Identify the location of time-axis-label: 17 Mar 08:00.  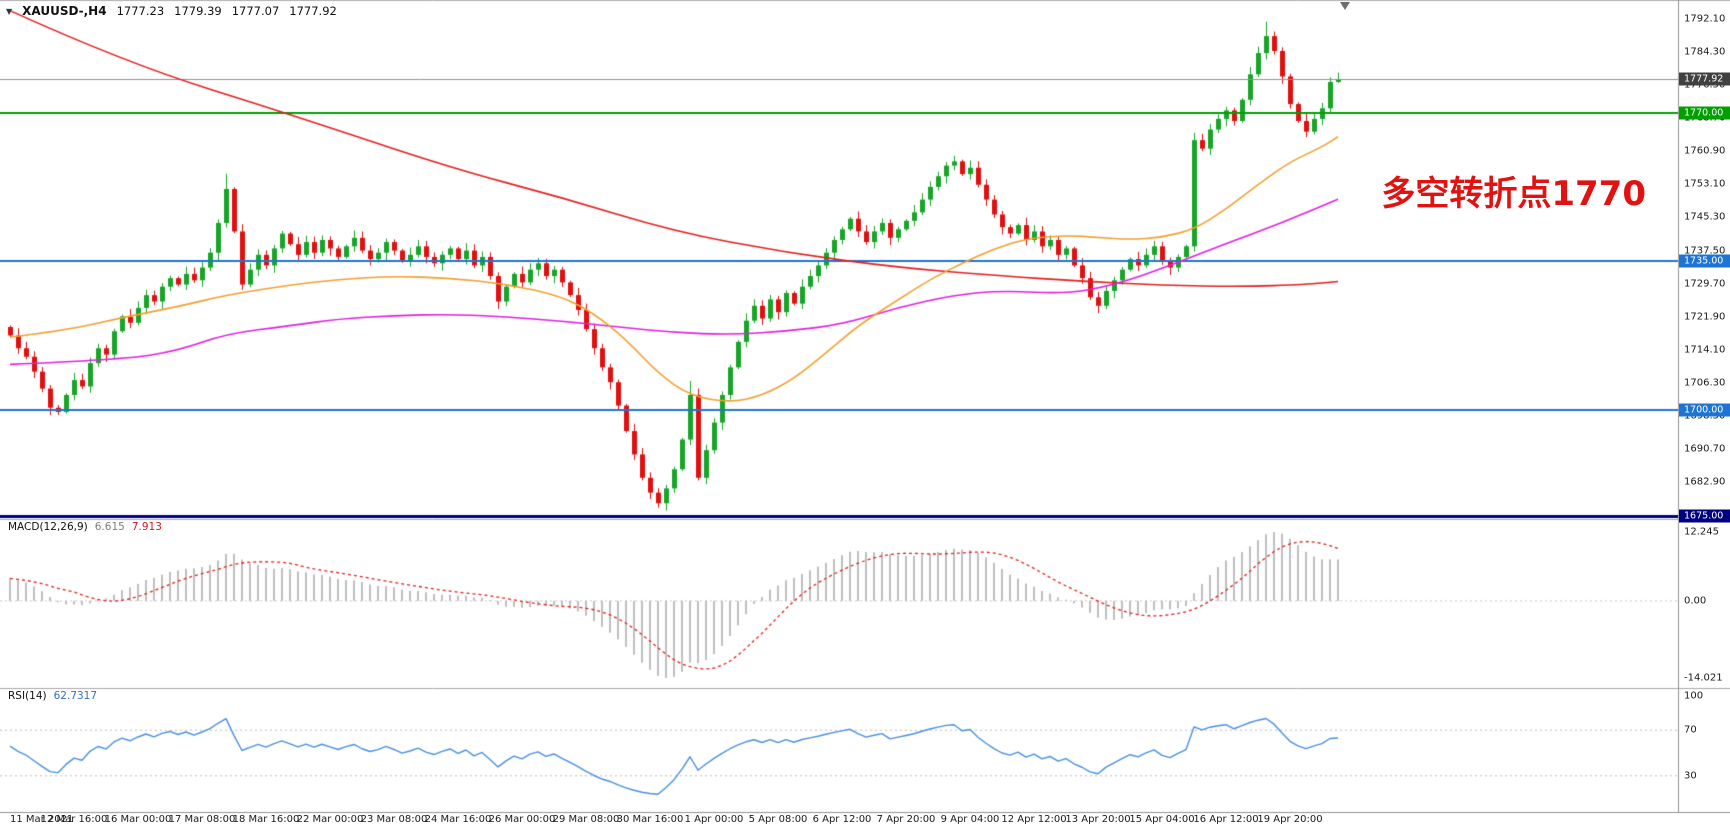
(202, 819).